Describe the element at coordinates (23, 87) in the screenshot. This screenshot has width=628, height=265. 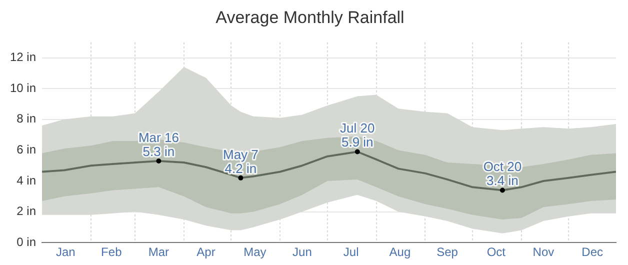
I see `y-tick-label: 10 in` at that location.